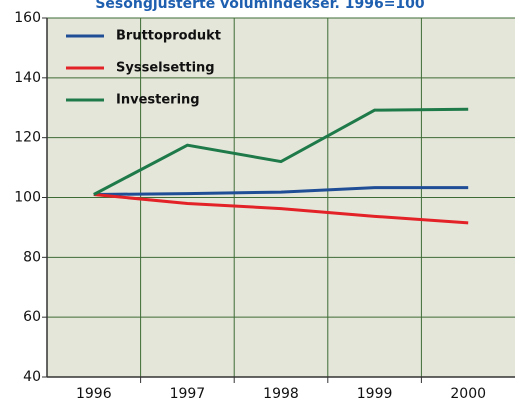  Describe the element at coordinates (281, 394) in the screenshot. I see `x-tick-label: 1998` at that location.